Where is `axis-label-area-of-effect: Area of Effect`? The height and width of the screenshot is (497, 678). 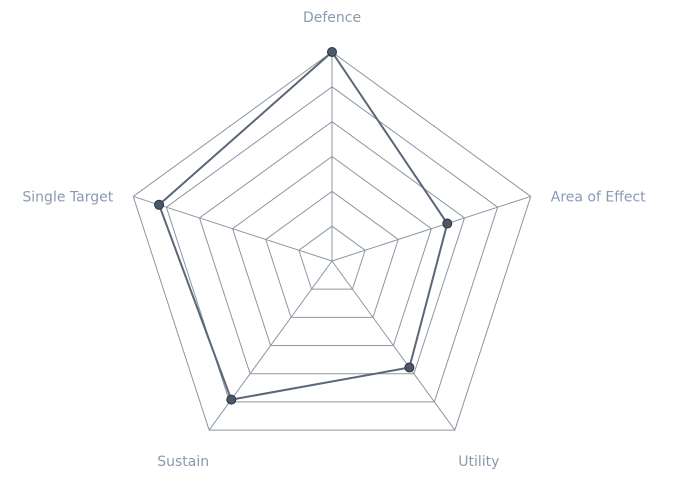
axis-label-area-of-effect: Area of Effect is located at coordinates (598, 197).